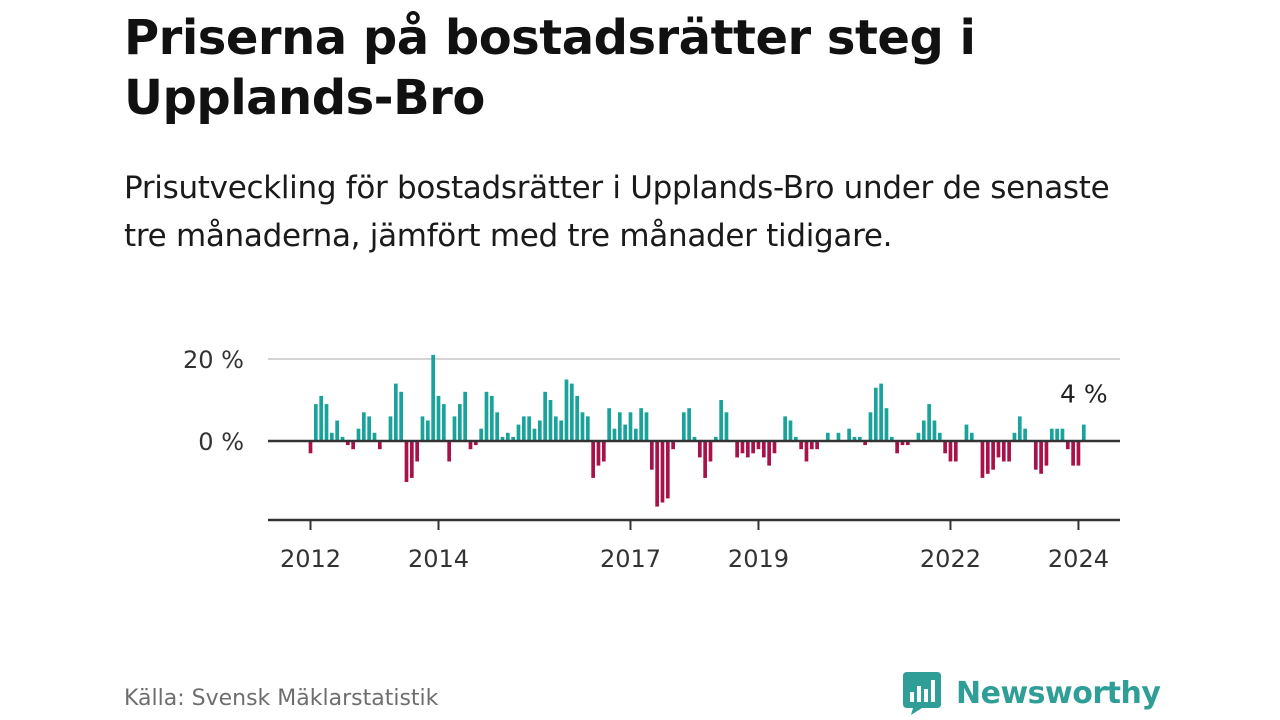  I want to click on newsworthy-logo-icon, so click(922, 693).